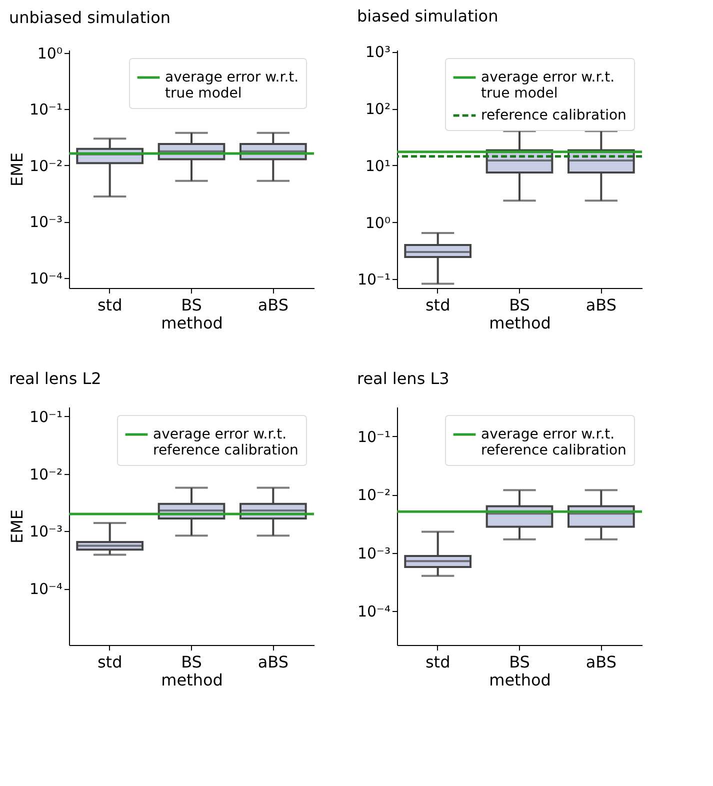  I want to click on legend-label: reference calibration, so click(553, 116).